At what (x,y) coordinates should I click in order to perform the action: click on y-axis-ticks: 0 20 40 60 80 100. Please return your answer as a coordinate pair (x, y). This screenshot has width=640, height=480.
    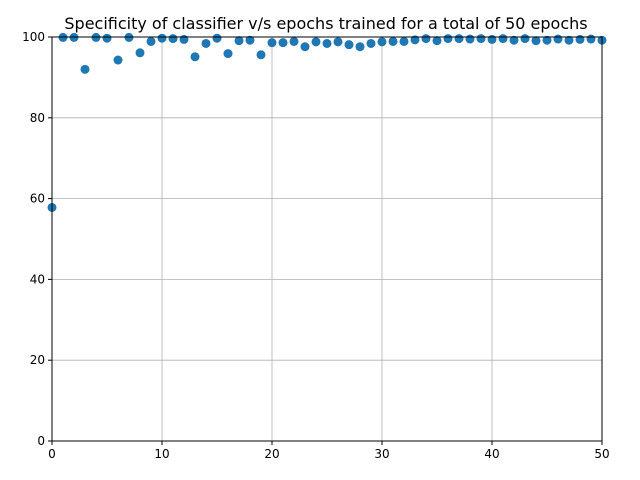
    Looking at the image, I should click on (37, 239).